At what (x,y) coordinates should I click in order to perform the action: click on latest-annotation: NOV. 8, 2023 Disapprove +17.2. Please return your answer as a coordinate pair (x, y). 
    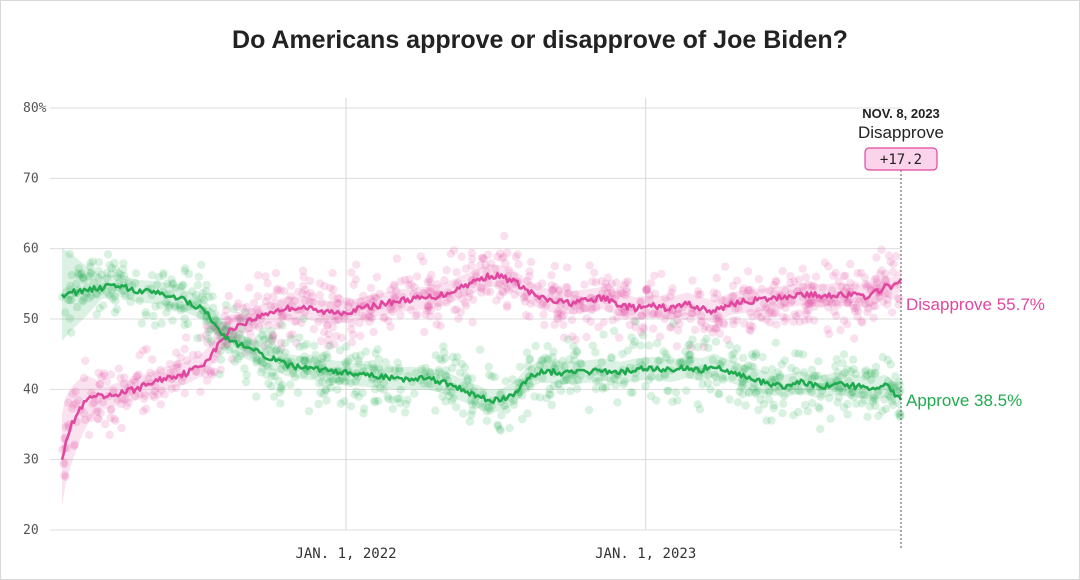
    Looking at the image, I should click on (901, 328).